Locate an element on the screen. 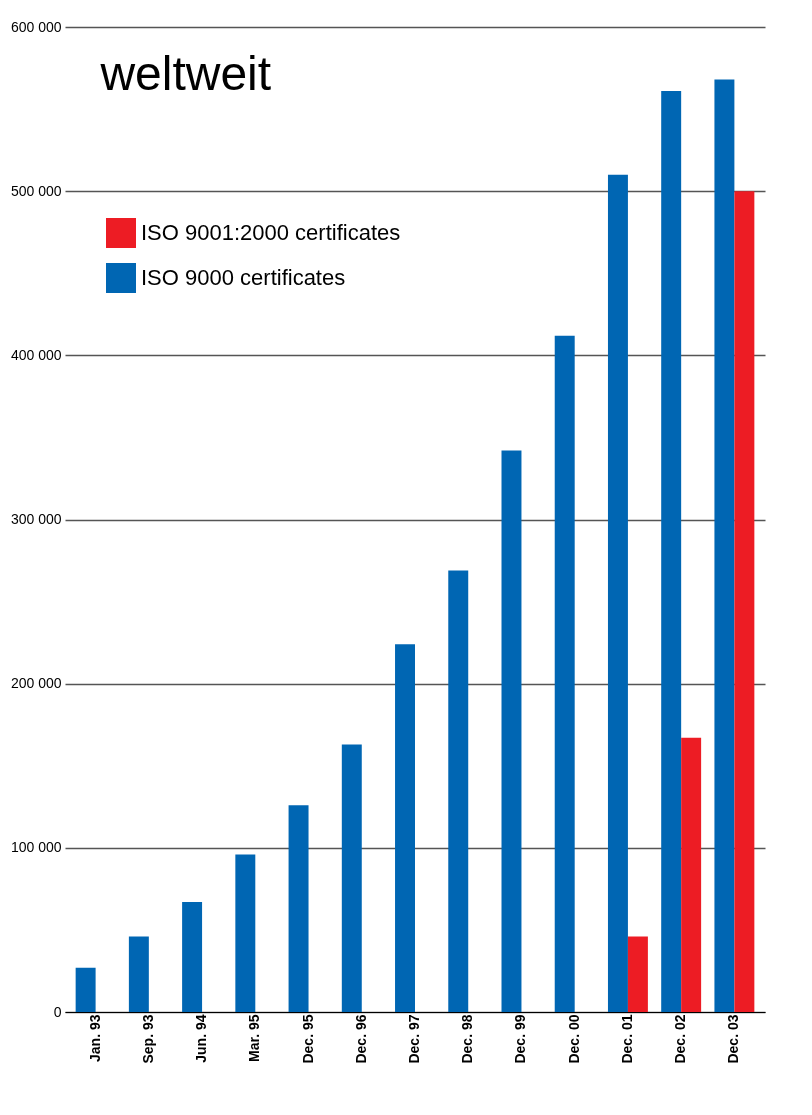 This screenshot has width=812, height=1115. y-tick-label: 200 000 is located at coordinates (36, 683).